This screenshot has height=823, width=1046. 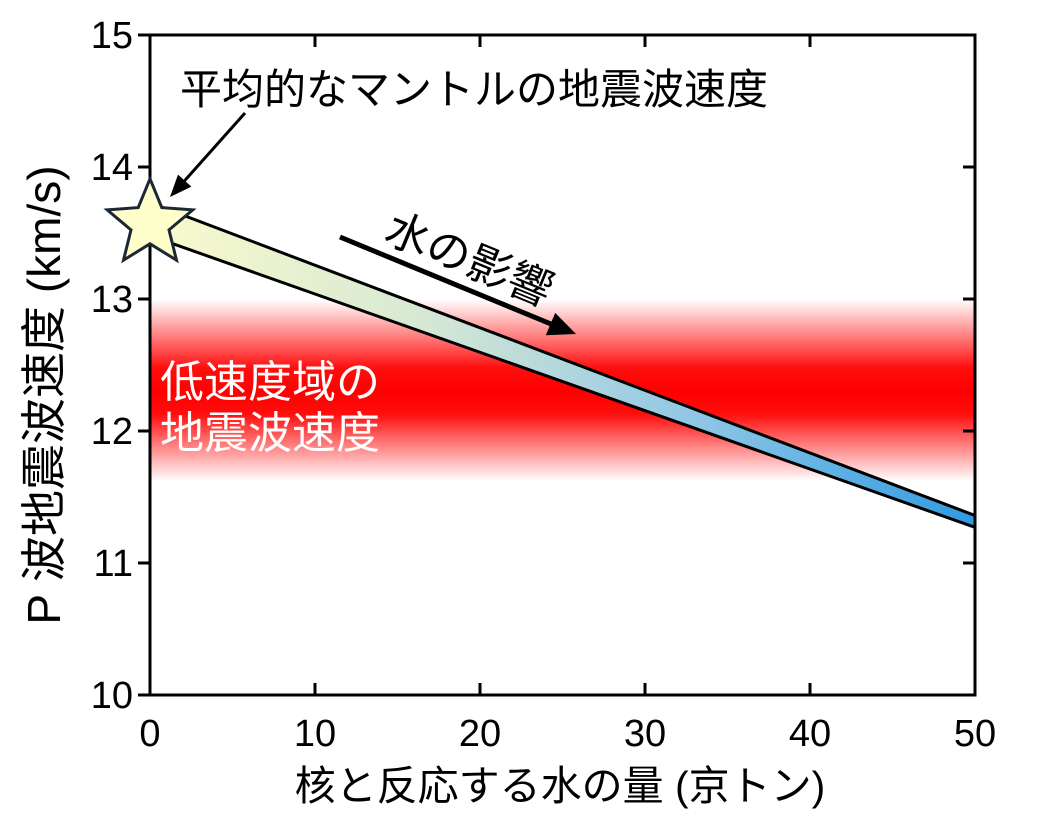 I want to click on water-effect-arrow-head, so click(x=560, y=324).